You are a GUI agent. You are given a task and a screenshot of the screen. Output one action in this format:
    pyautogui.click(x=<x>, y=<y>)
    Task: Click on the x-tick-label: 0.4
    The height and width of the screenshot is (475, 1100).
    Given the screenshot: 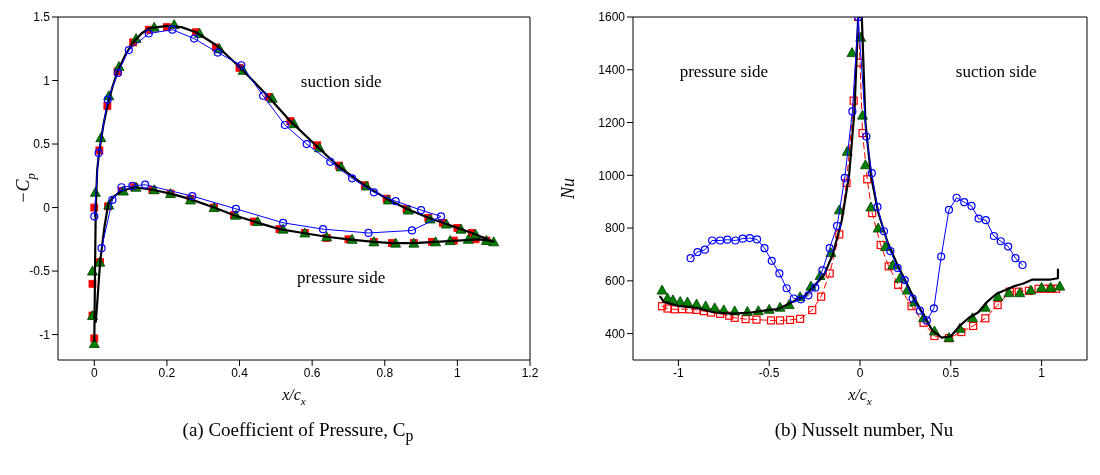 What is the action you would take?
    pyautogui.click(x=240, y=372)
    